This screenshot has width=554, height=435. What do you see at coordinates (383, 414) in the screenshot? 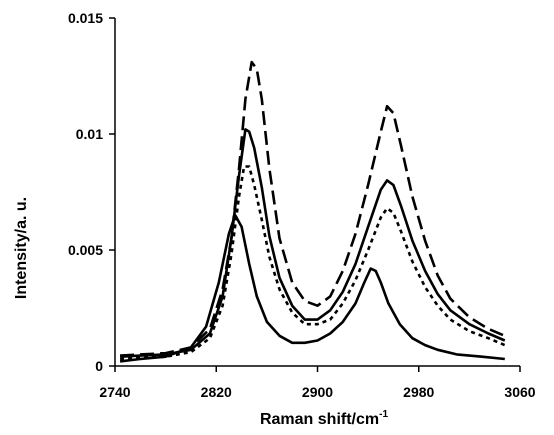
I see `x-axis-title-superscript: -1` at bounding box center [383, 414].